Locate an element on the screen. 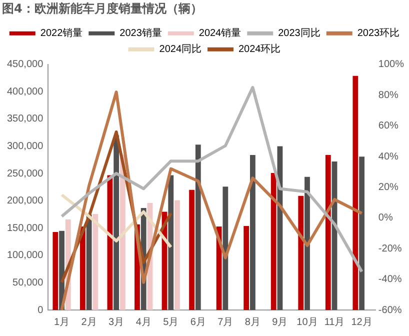  y2-tick-label: 80% is located at coordinates (388, 95).